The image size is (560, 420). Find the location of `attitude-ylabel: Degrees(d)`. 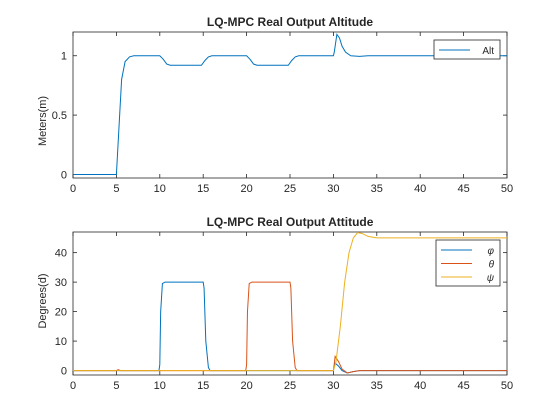

attitude-ylabel: Degrees(d) is located at coordinates (43, 300).